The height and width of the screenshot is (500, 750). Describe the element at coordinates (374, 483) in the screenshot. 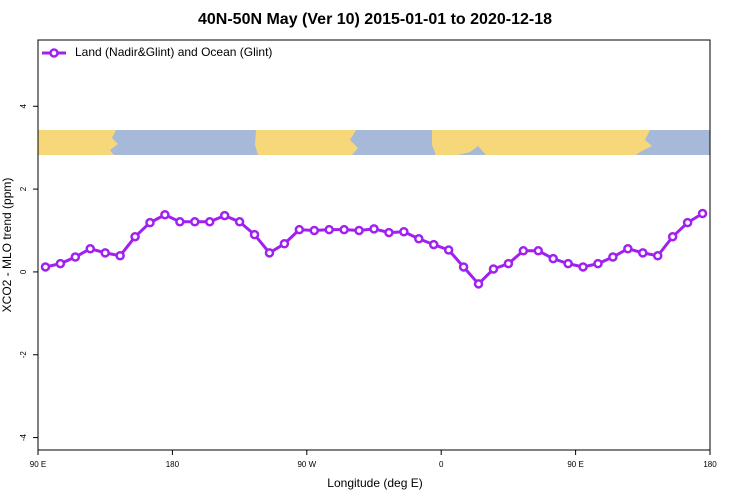

I see `x-axis-label: Longitude (deg E)` at that location.